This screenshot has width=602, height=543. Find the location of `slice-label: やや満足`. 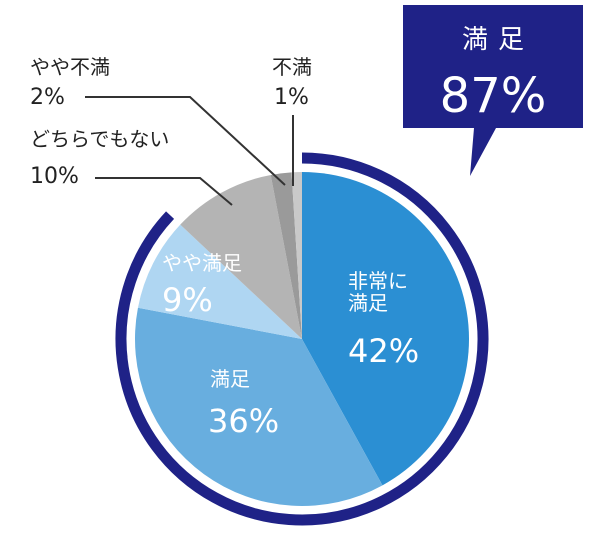

slice-label: やや満足 is located at coordinates (202, 263).